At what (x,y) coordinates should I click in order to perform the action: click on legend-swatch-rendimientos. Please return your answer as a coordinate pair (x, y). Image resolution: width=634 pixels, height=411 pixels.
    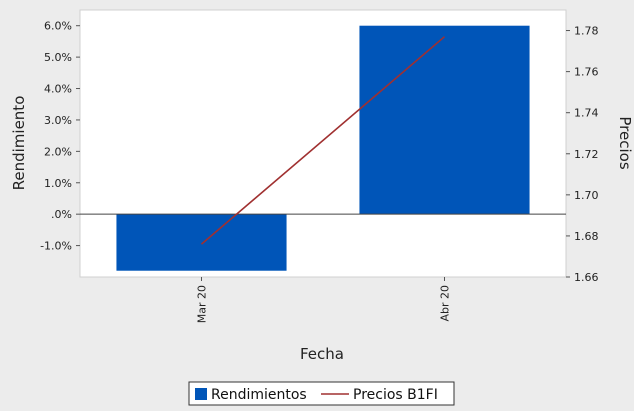
    Looking at the image, I should click on (201, 394).